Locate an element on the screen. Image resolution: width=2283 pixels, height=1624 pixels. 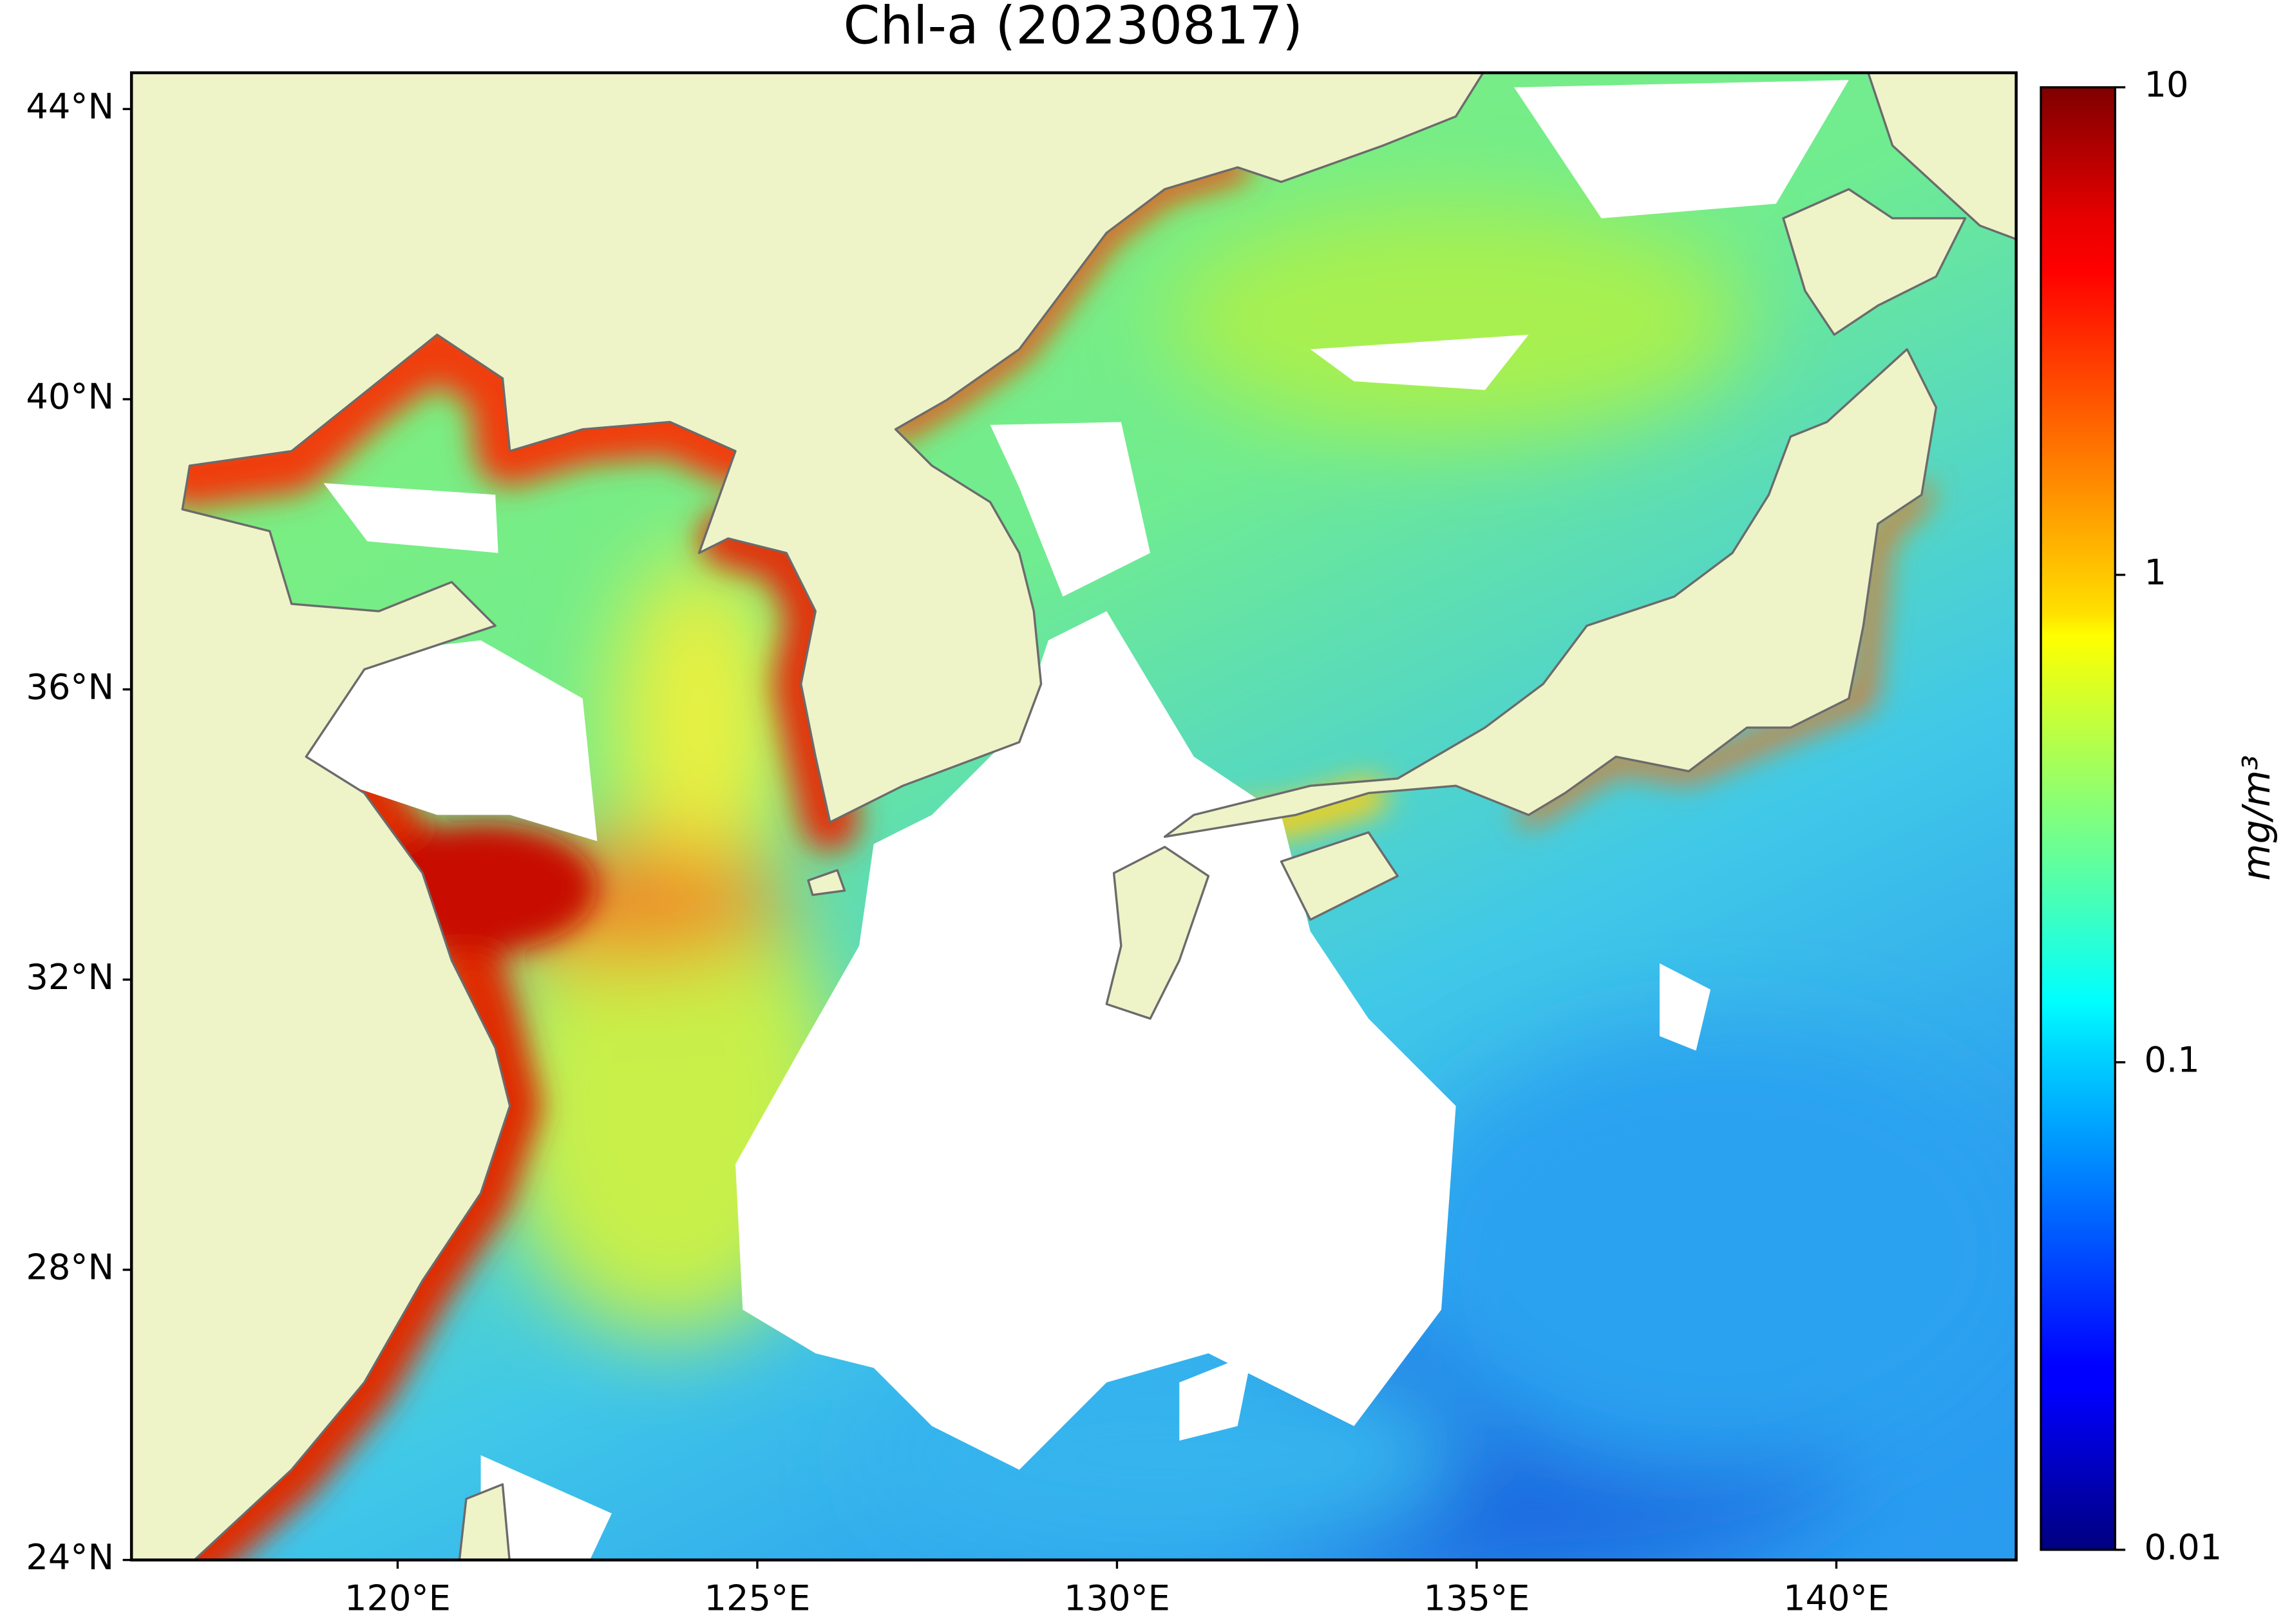
colorbar-tick-label: 0.1 is located at coordinates (2172, 1059).